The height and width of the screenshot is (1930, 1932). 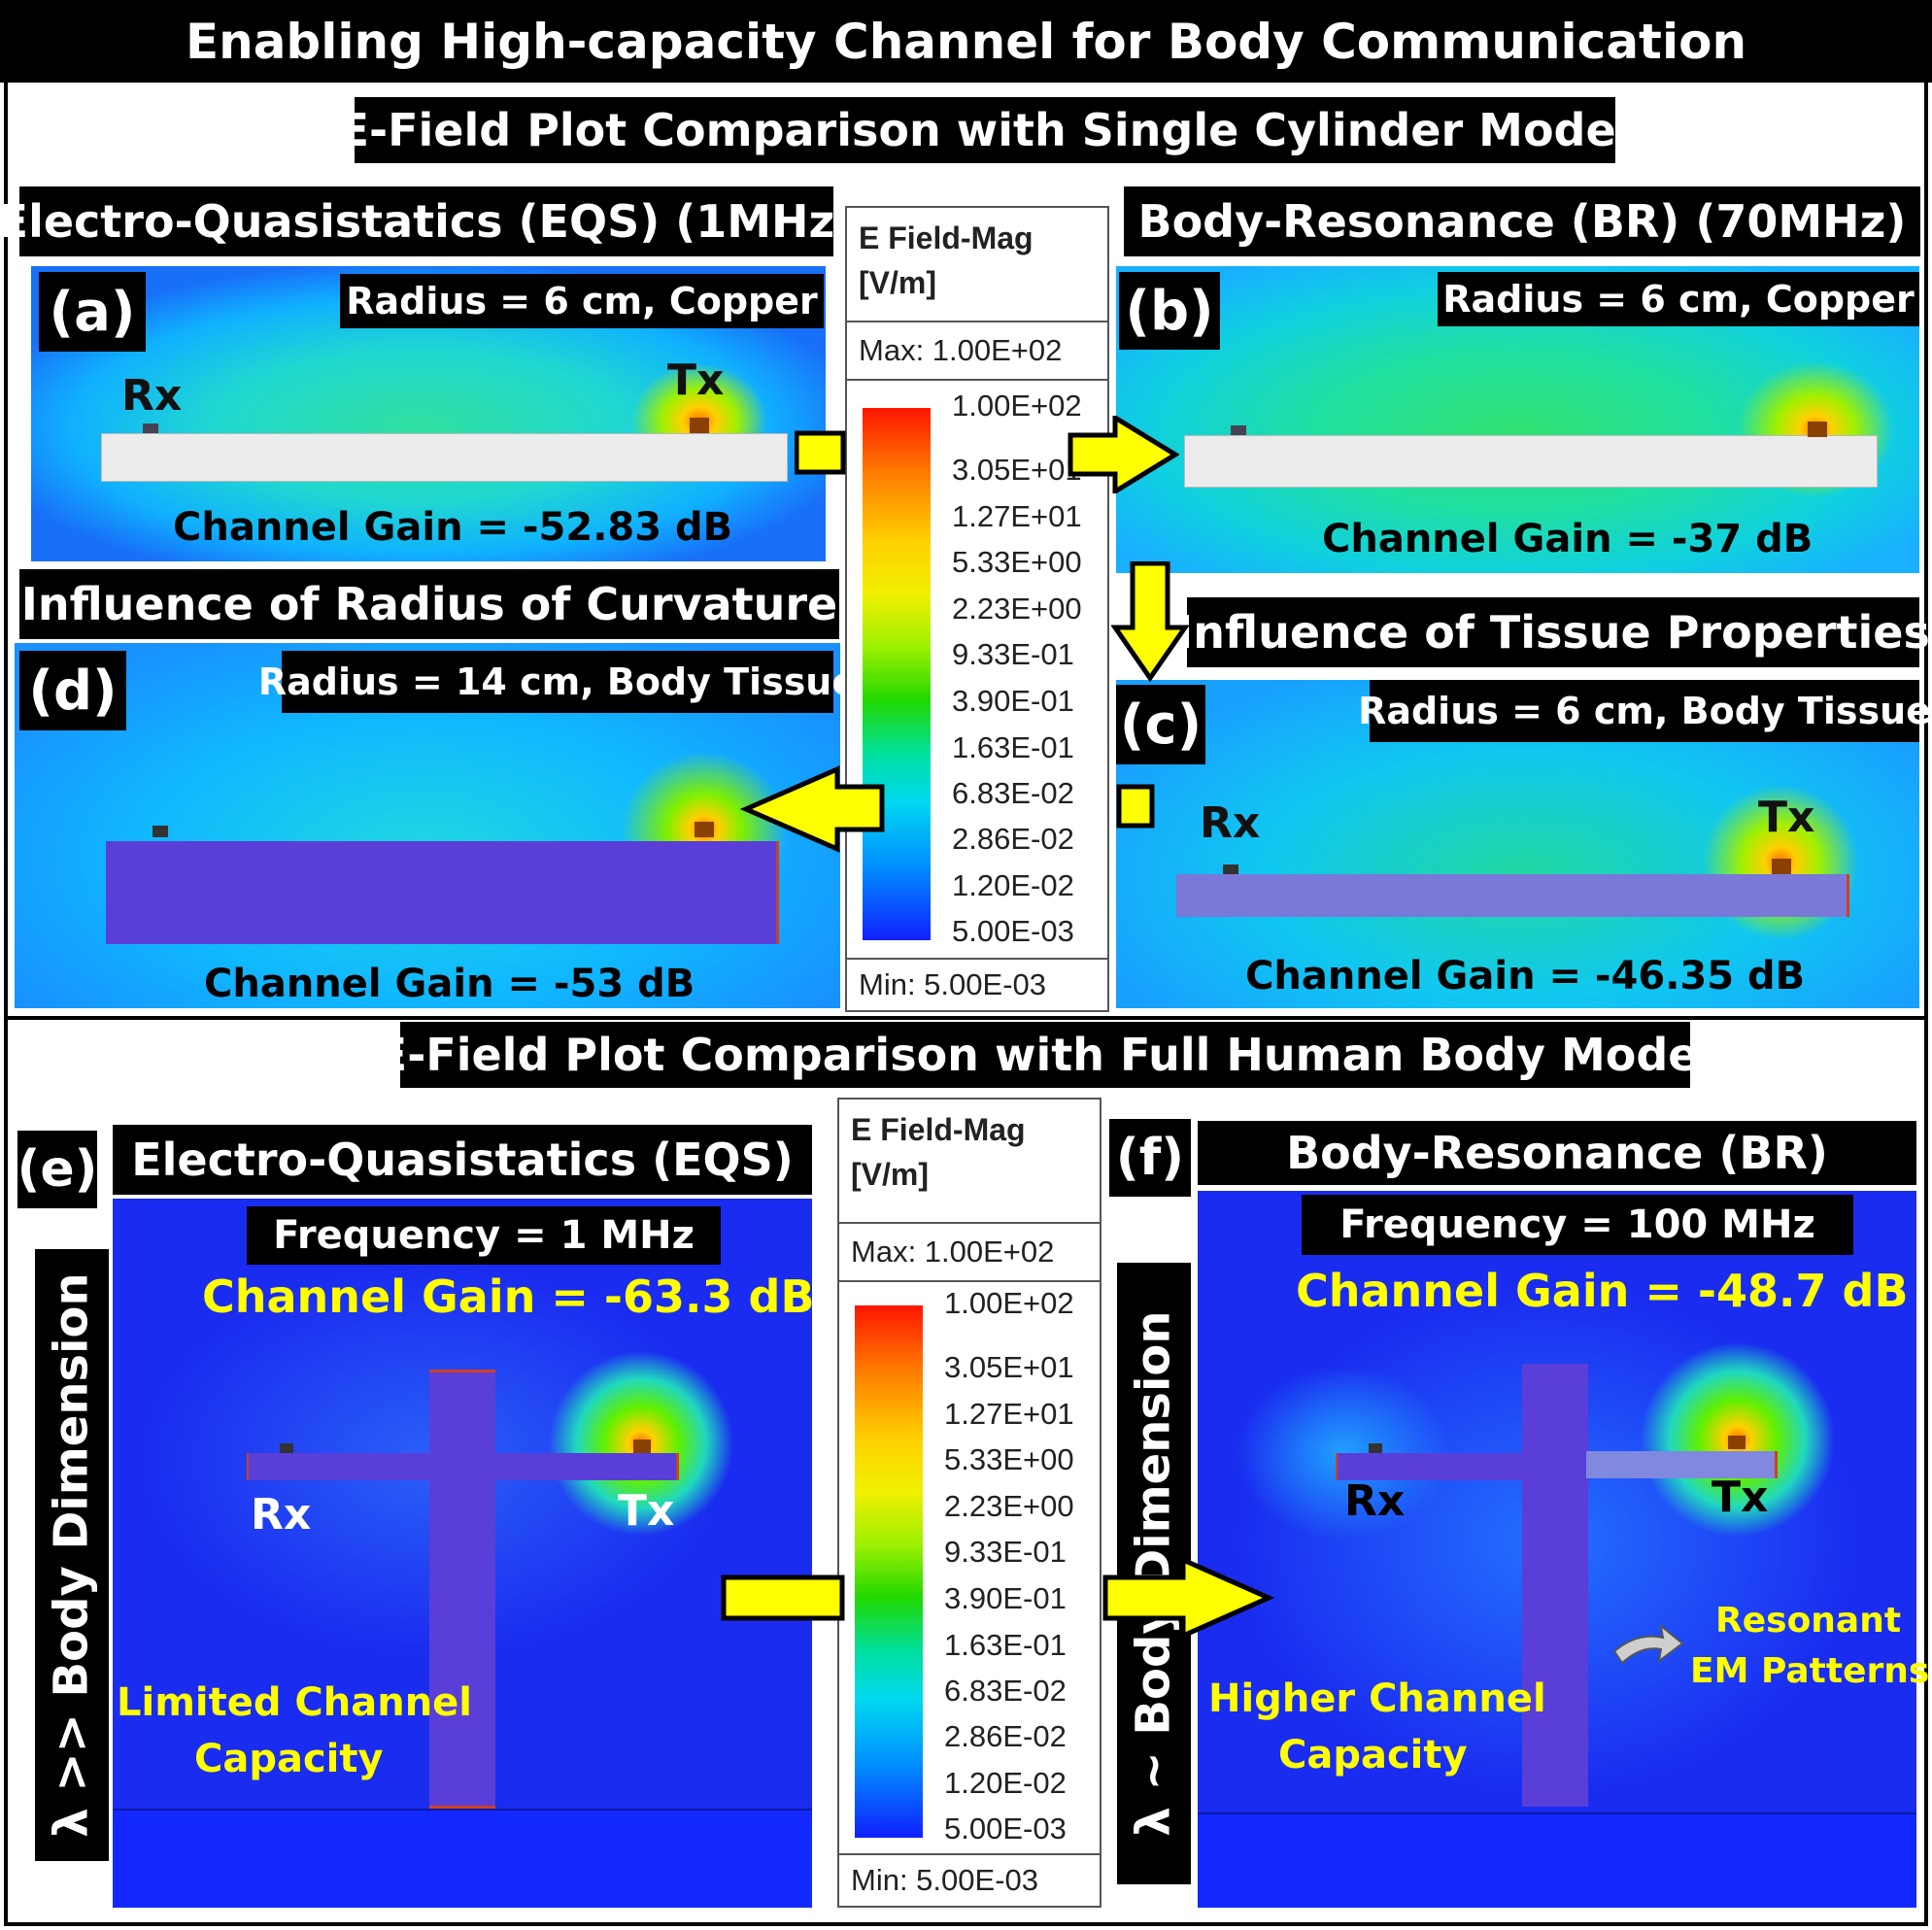 I want to click on br-header: Body-Resonance (BR) (70MHz), so click(x=1522, y=221).